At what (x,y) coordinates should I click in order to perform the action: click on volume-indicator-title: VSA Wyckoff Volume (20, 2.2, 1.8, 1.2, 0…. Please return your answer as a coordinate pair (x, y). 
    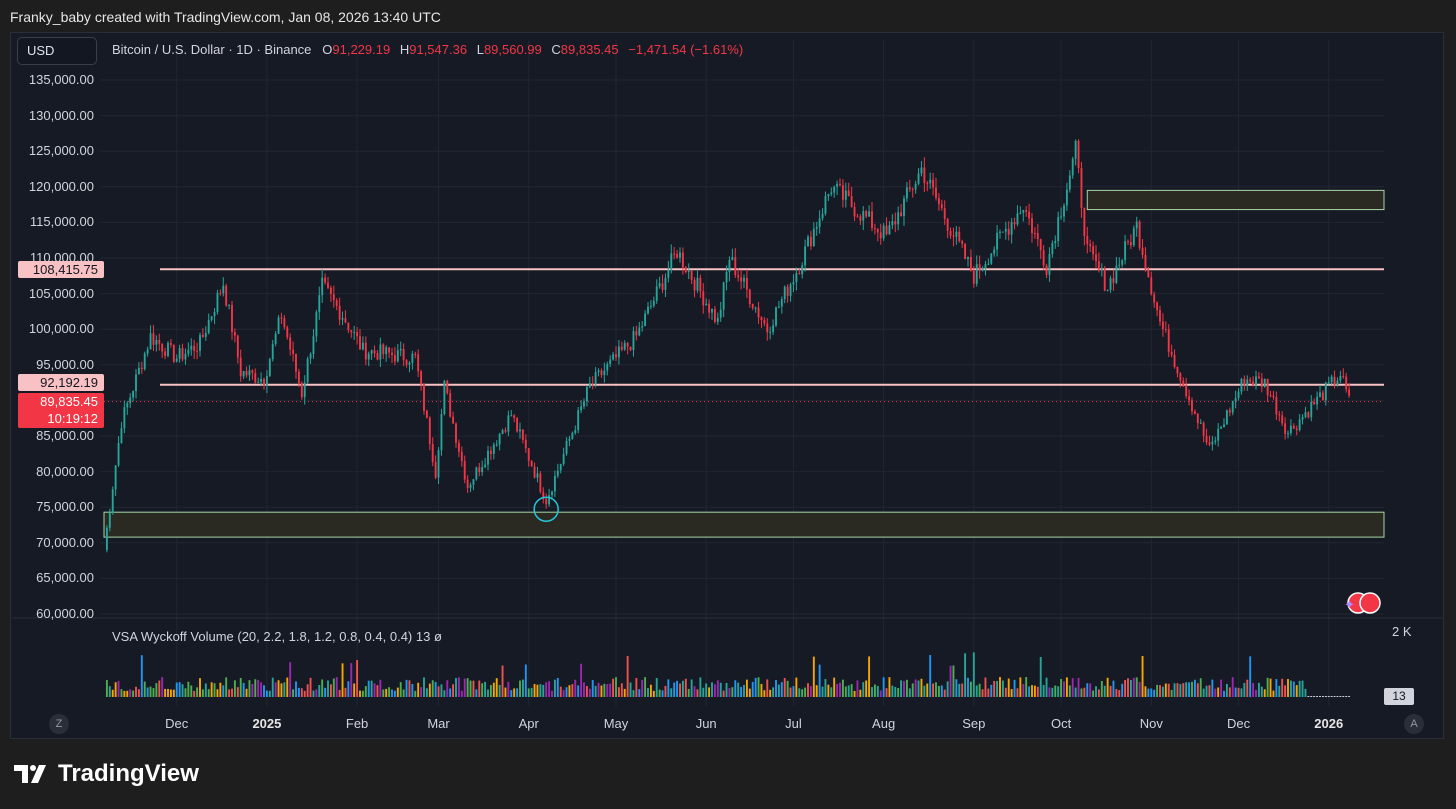
    Looking at the image, I should click on (277, 636).